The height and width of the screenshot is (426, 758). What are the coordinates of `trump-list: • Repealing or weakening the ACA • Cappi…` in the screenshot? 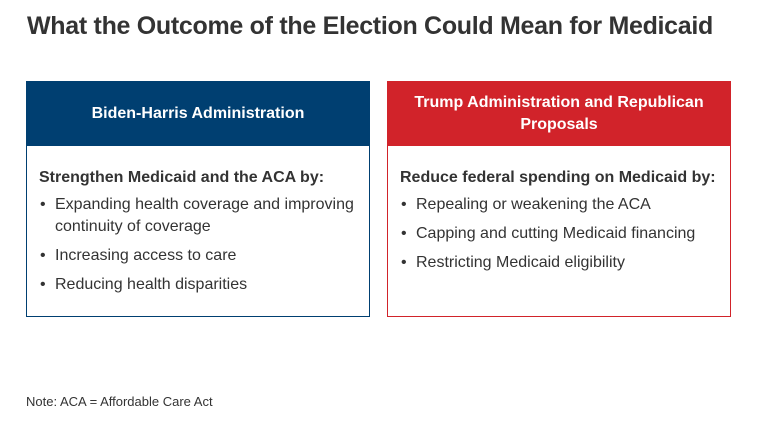 It's located at (559, 234).